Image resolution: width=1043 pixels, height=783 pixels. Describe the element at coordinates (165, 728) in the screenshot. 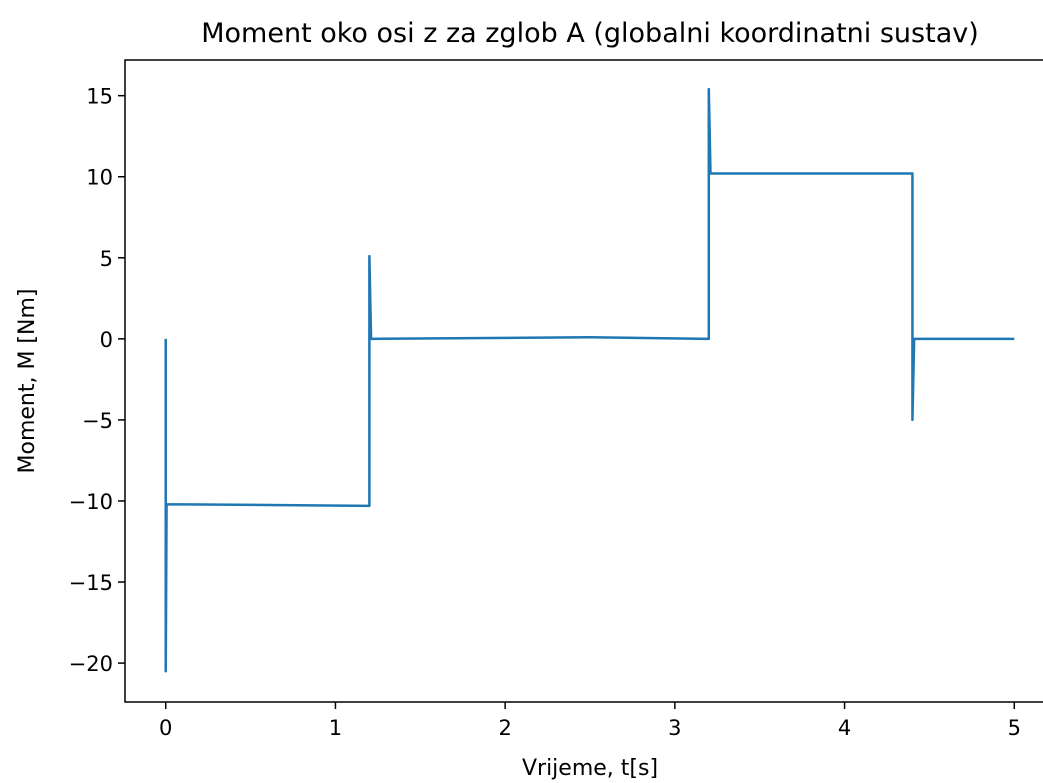

I see `x-tick-label: 0` at that location.